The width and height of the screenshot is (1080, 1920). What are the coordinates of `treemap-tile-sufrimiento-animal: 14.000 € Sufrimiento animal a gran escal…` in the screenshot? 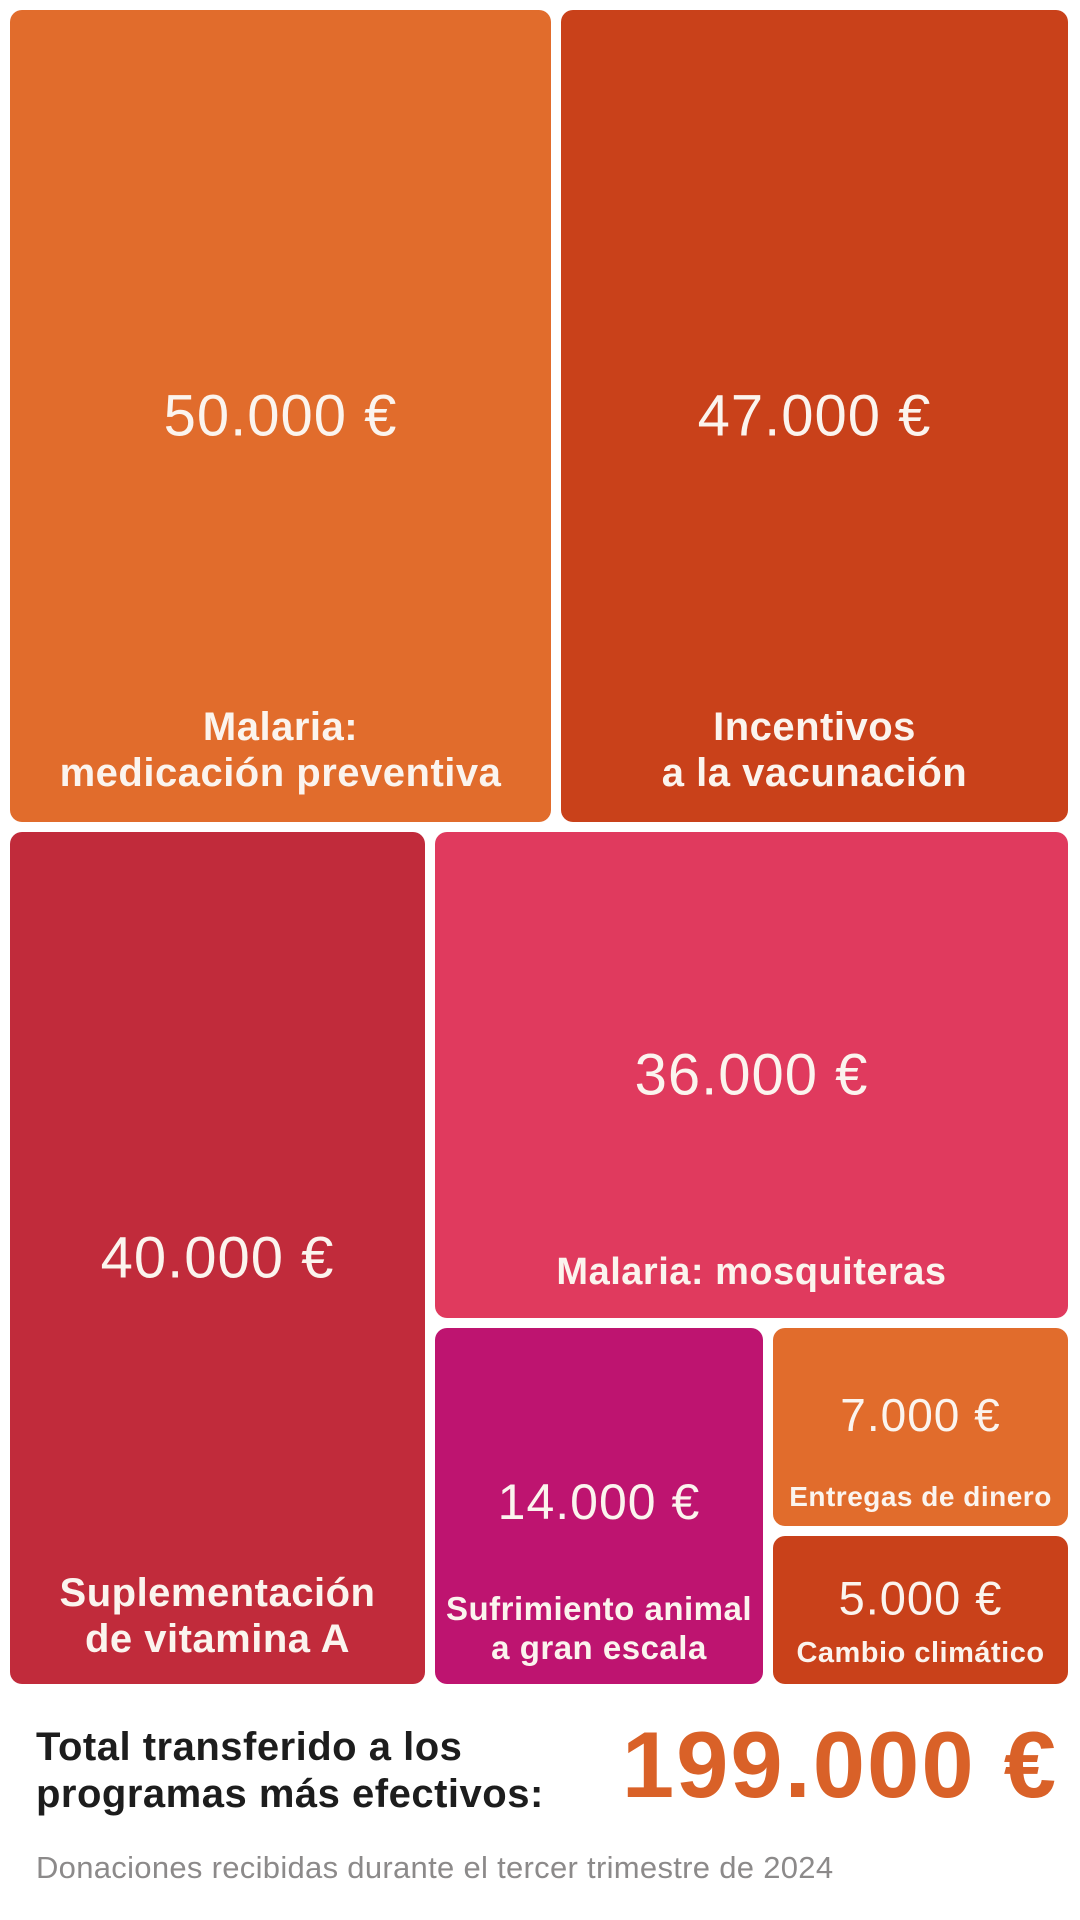 It's located at (599, 1506).